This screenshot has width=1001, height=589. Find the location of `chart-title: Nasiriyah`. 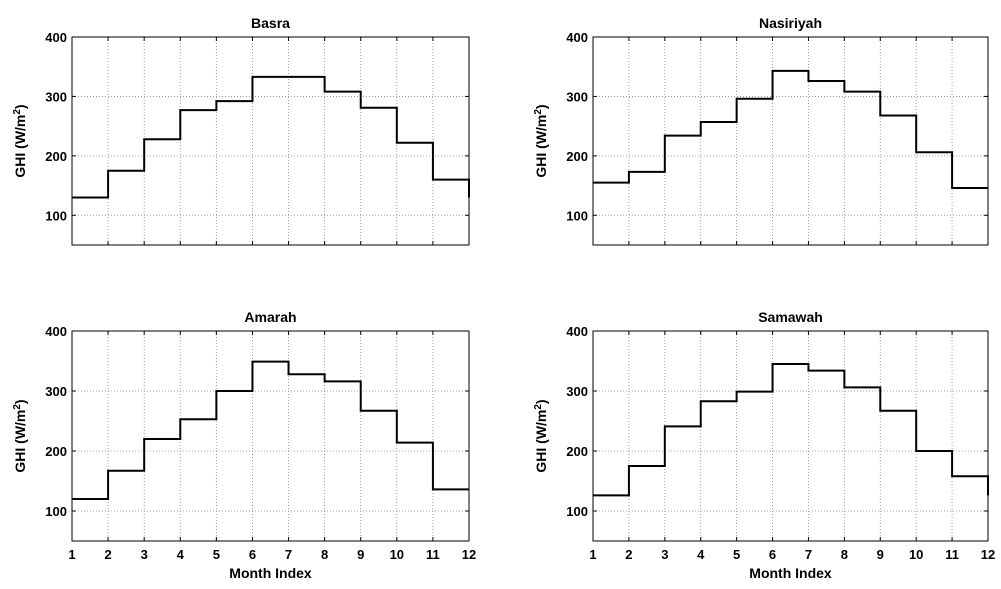

chart-title: Nasiriyah is located at coordinates (790, 23).